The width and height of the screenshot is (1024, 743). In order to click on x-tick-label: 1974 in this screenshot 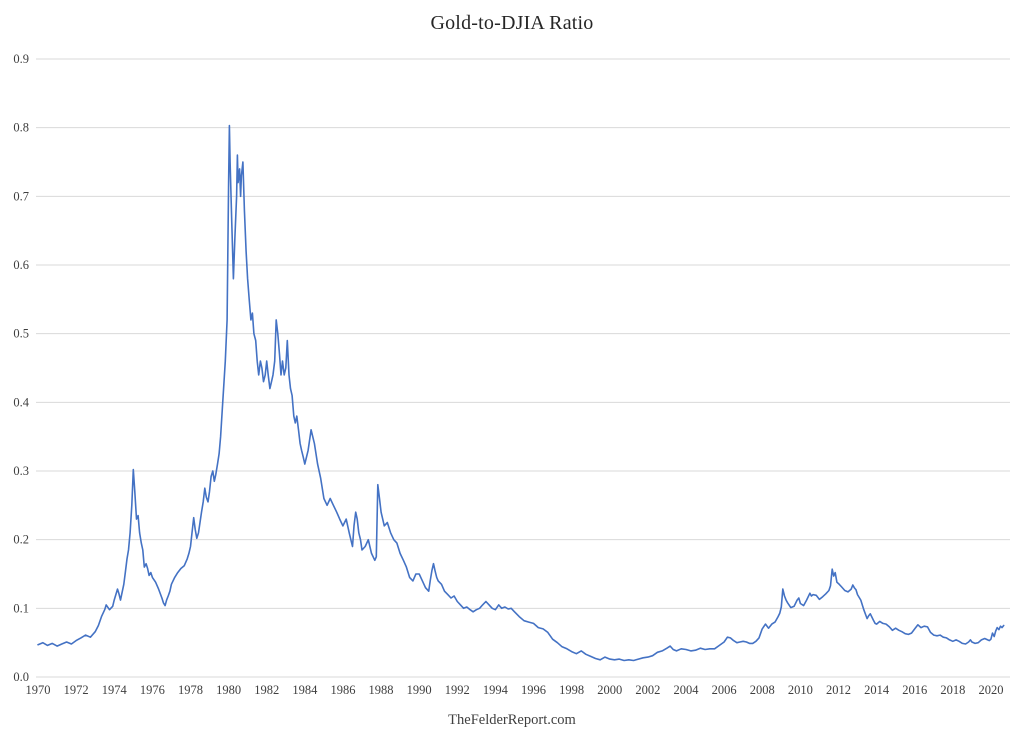, I will do `click(115, 690)`.